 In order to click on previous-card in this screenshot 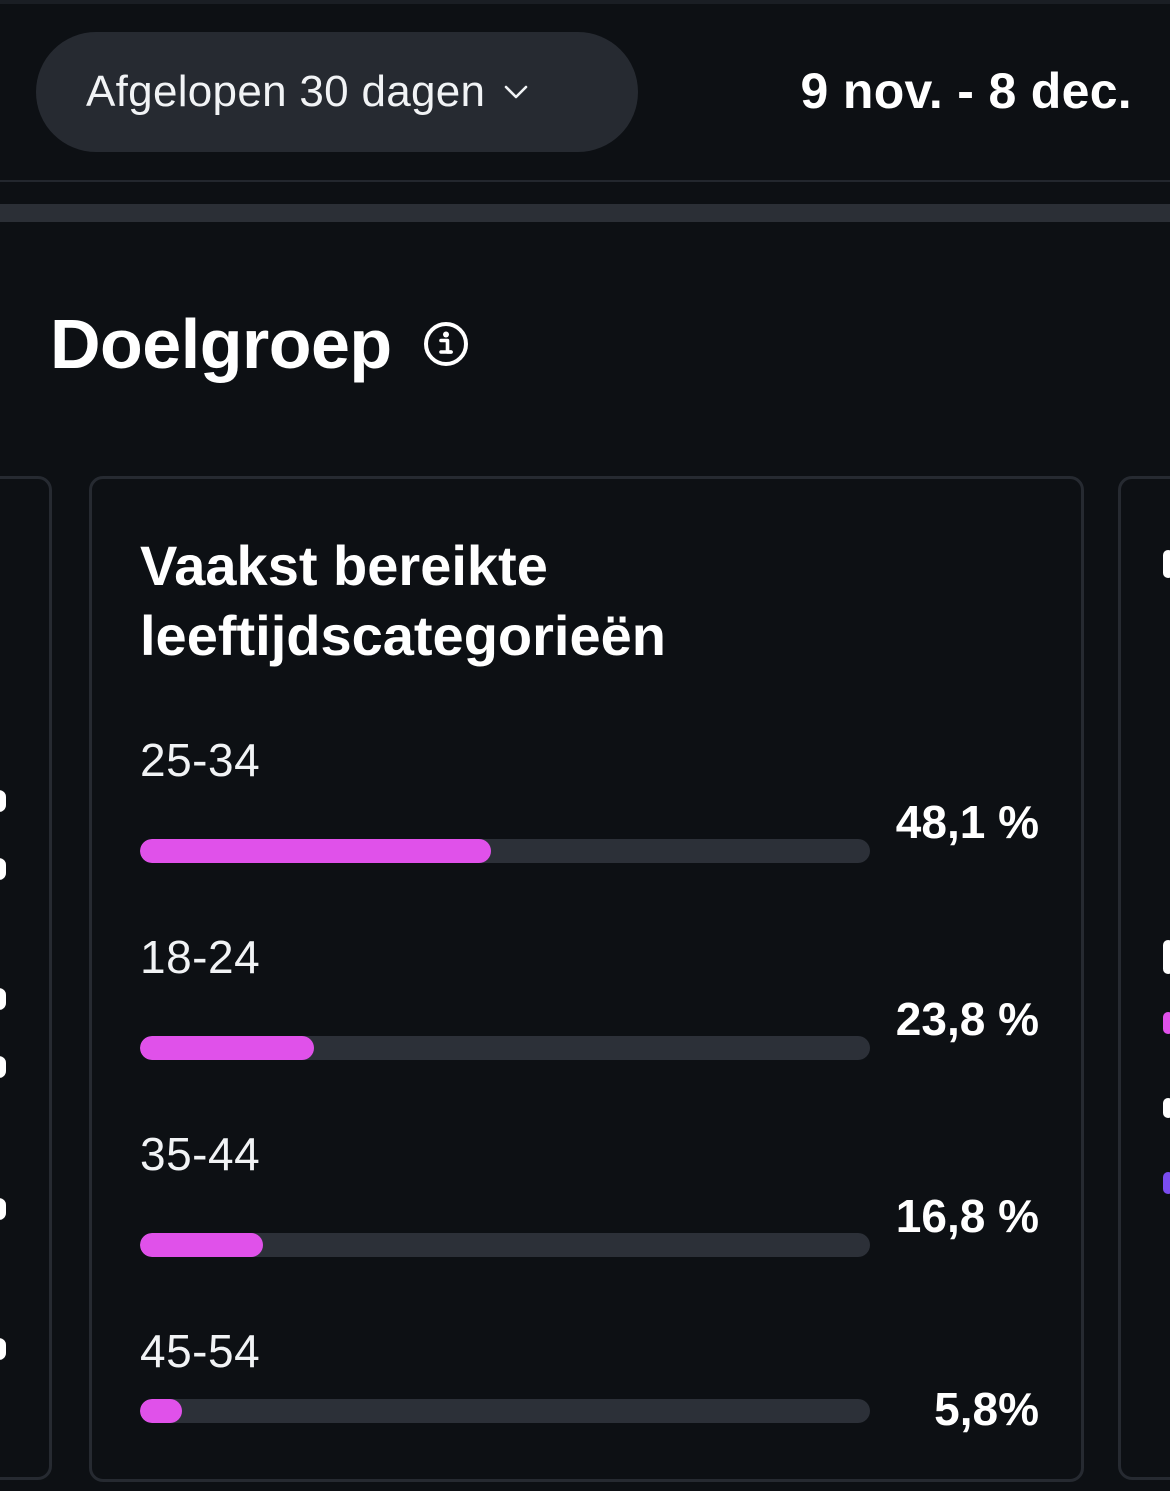, I will do `click(26, 978)`.